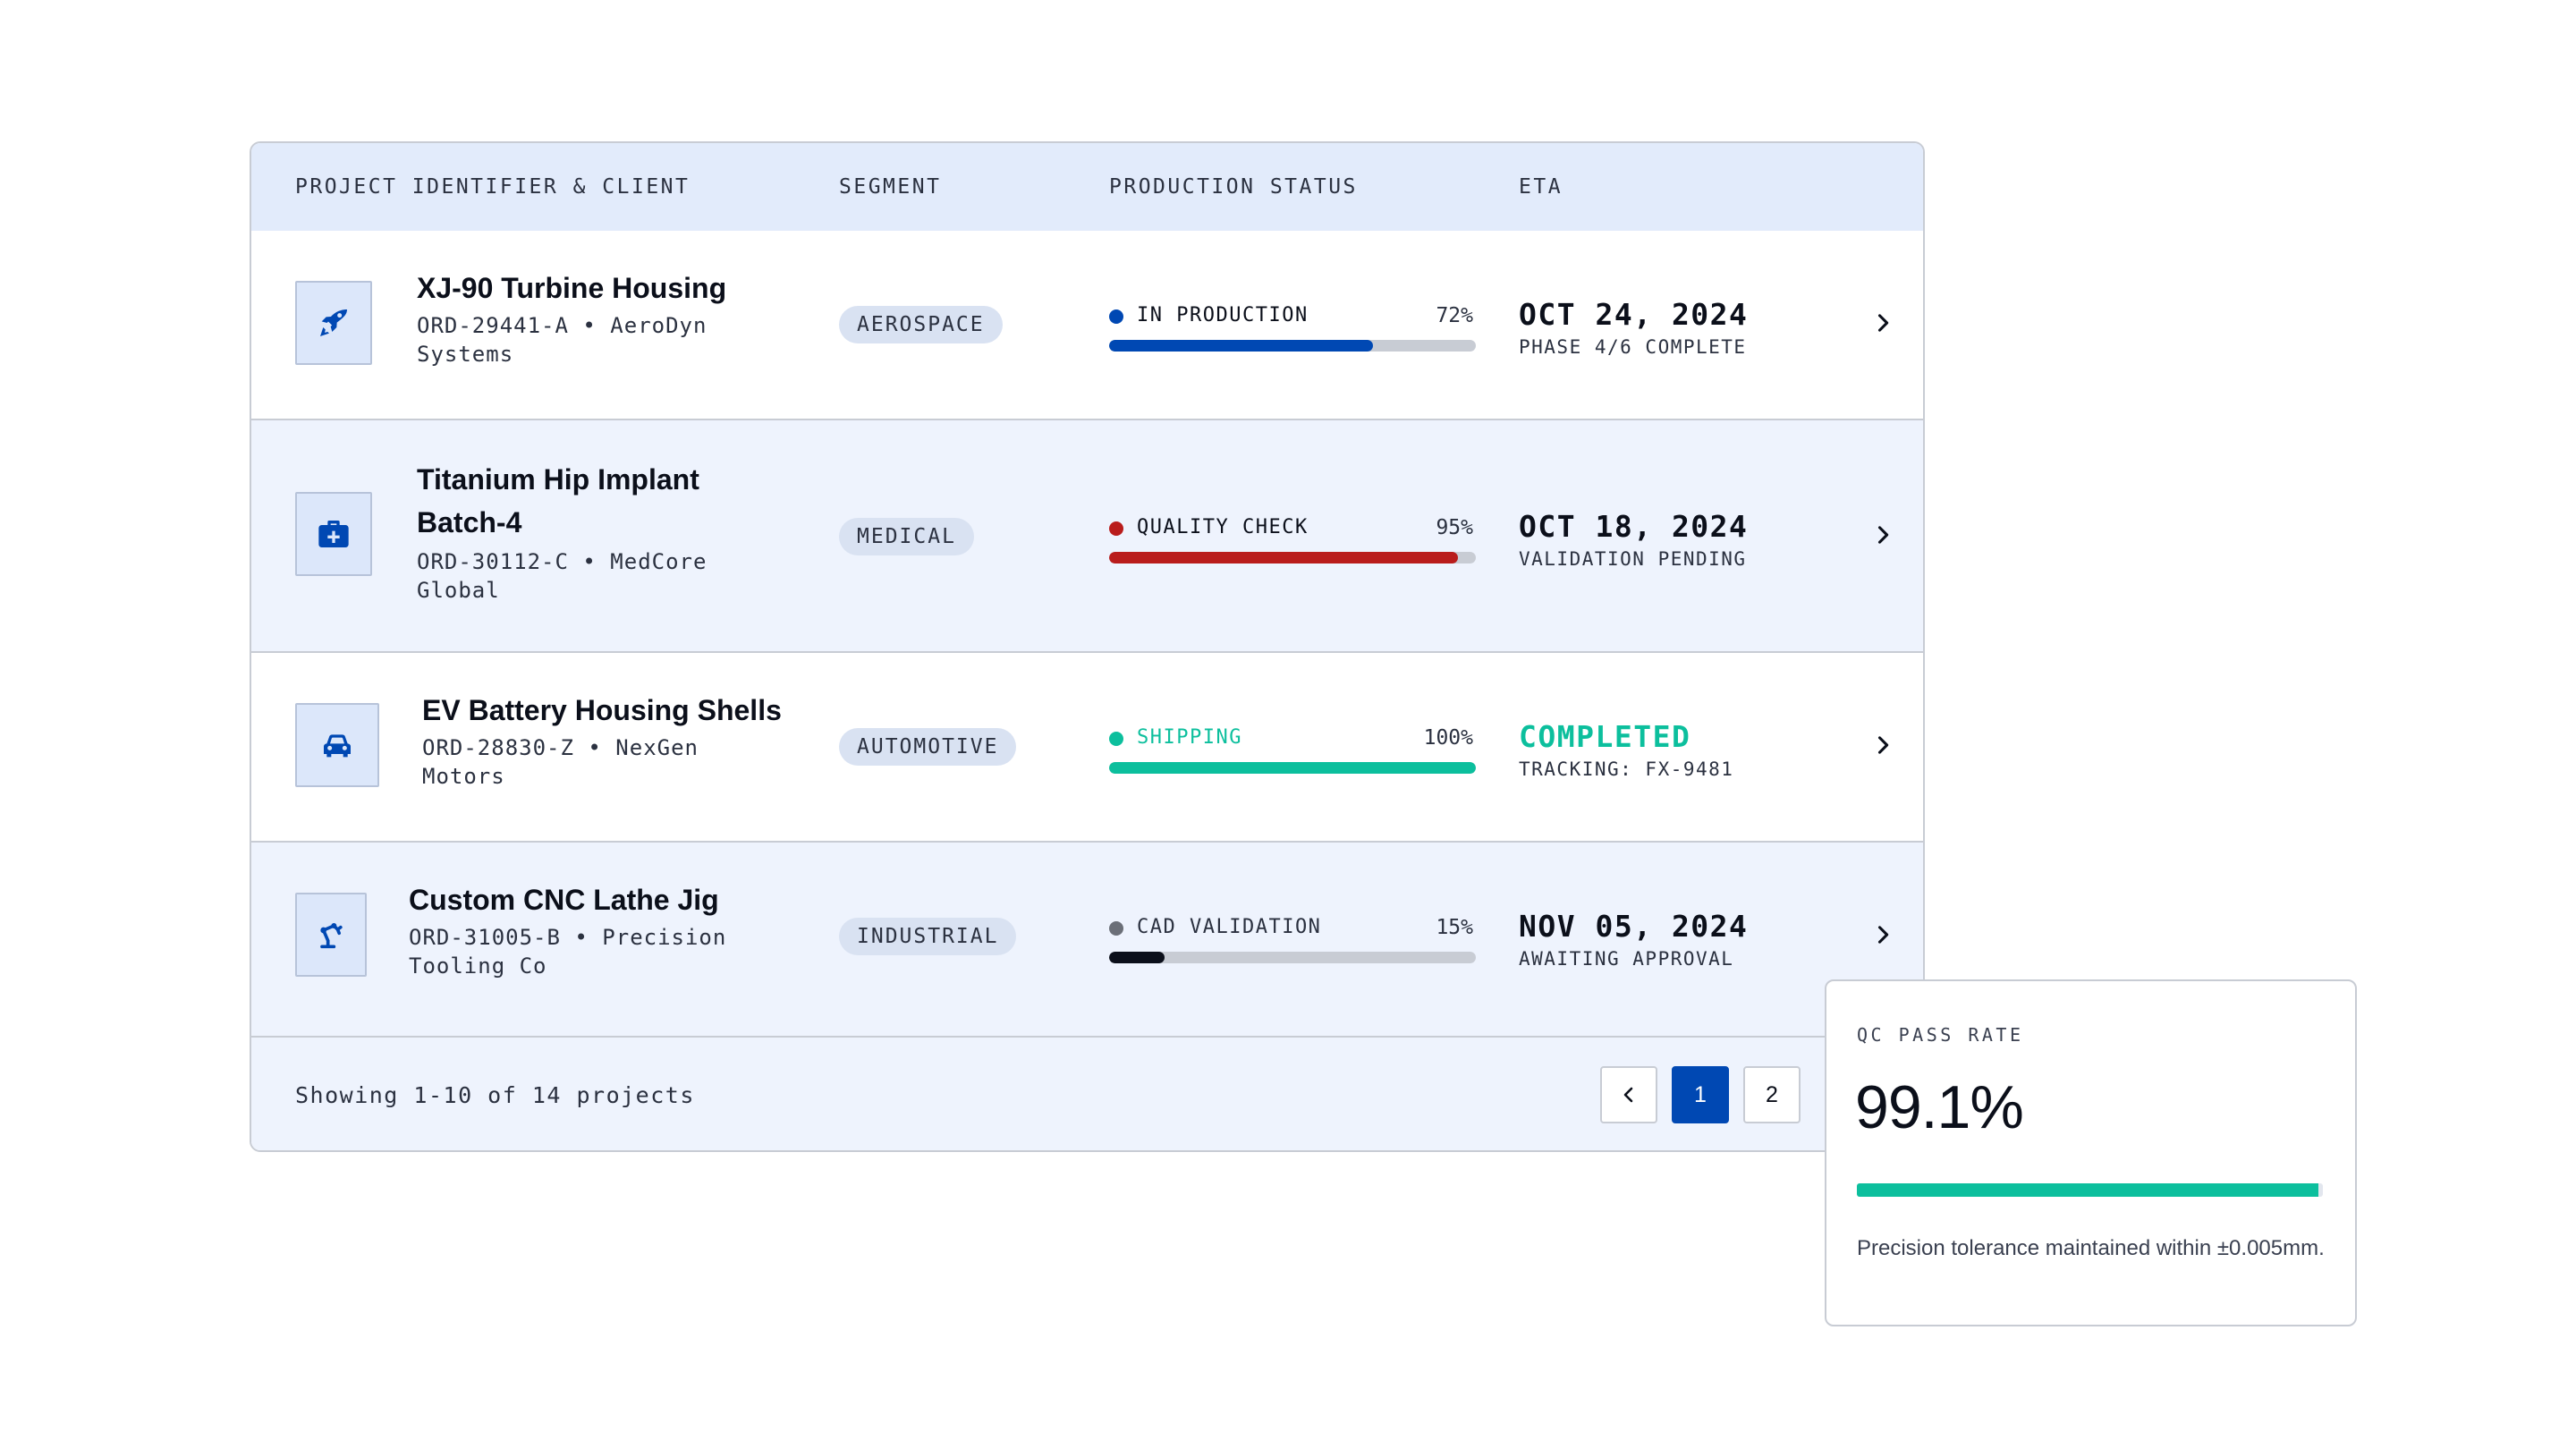  I want to click on rocket-icon, so click(333, 322).